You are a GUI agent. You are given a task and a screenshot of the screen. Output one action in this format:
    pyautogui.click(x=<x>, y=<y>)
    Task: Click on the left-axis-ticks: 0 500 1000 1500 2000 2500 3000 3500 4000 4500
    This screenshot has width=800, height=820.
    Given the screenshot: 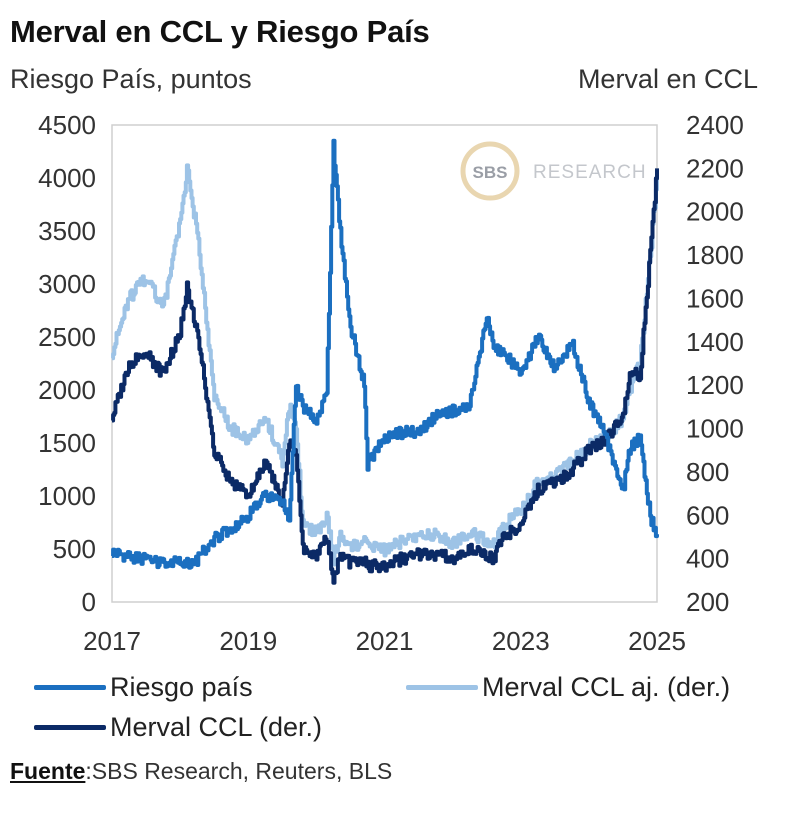 What is the action you would take?
    pyautogui.click(x=67, y=363)
    